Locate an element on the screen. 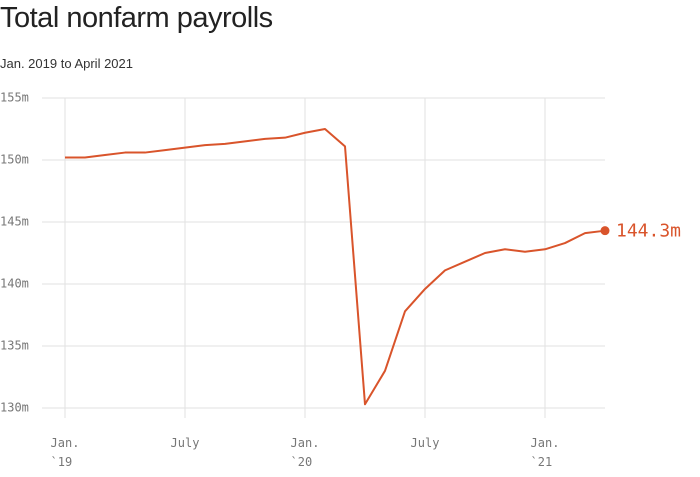 Image resolution: width=700 pixels, height=477 pixels. y-tick-label: 135m is located at coordinates (14, 346).